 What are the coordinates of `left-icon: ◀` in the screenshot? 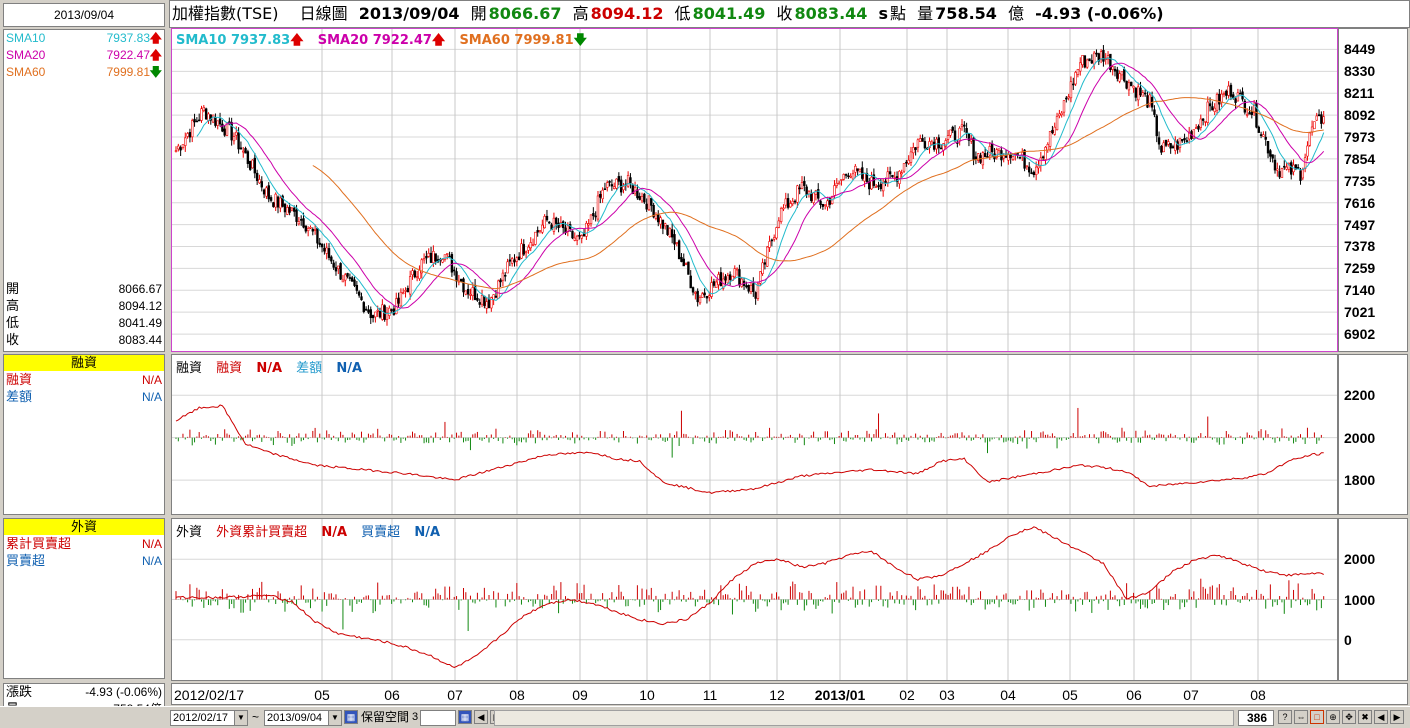 It's located at (1381, 717).